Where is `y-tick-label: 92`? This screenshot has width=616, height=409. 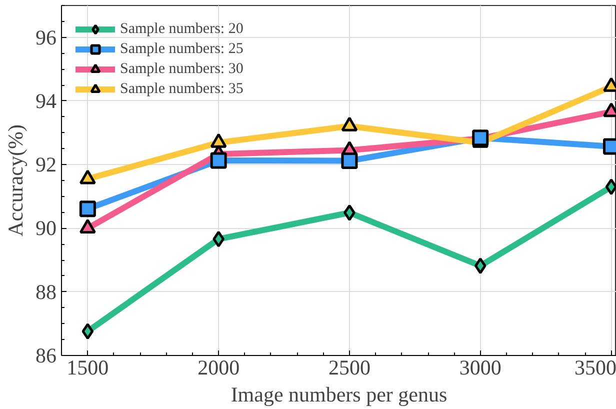 y-tick-label: 92 is located at coordinates (46, 164).